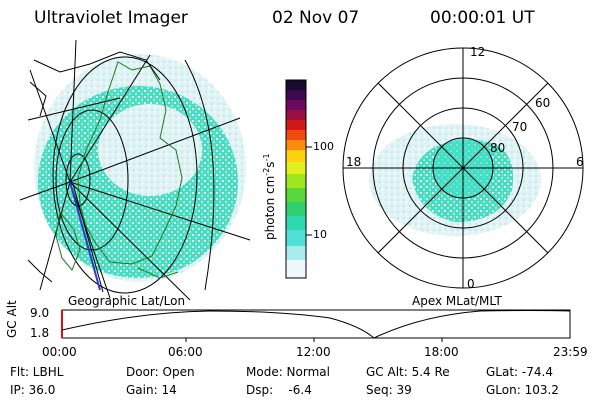 Image resolution: width=600 pixels, height=400 pixels. I want to click on xtick-0000: 00:00, so click(59, 352).